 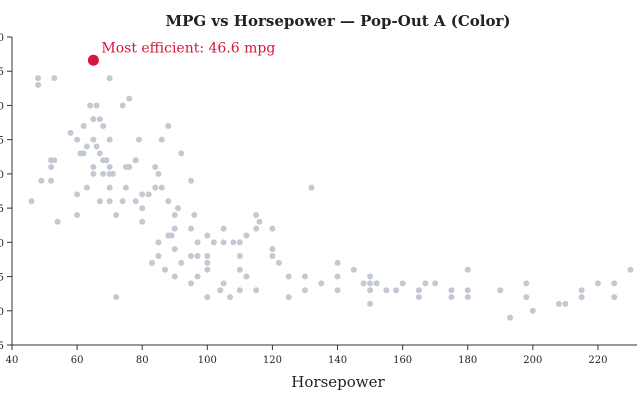 I want to click on x-tick-label: 200, so click(x=532, y=360).